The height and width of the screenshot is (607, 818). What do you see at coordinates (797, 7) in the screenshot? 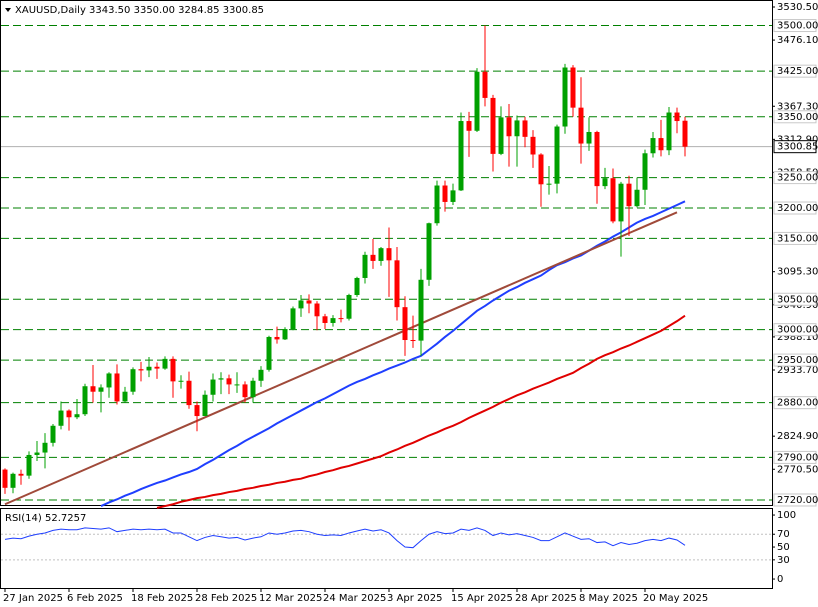
I see `y-tick-label: 3530.50` at bounding box center [797, 7].